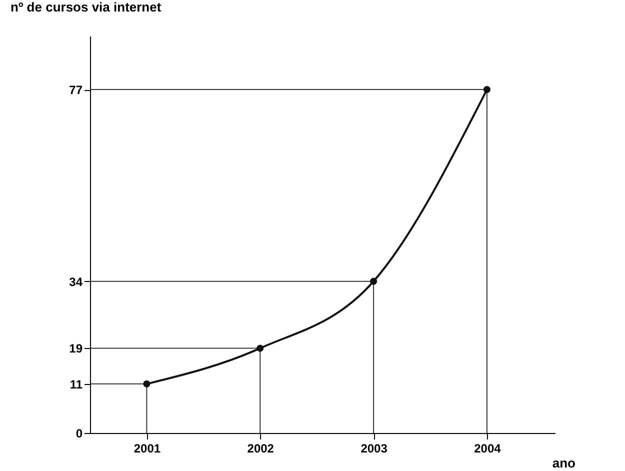  What do you see at coordinates (76, 90) in the screenshot?
I see `y-tick-label: 77` at bounding box center [76, 90].